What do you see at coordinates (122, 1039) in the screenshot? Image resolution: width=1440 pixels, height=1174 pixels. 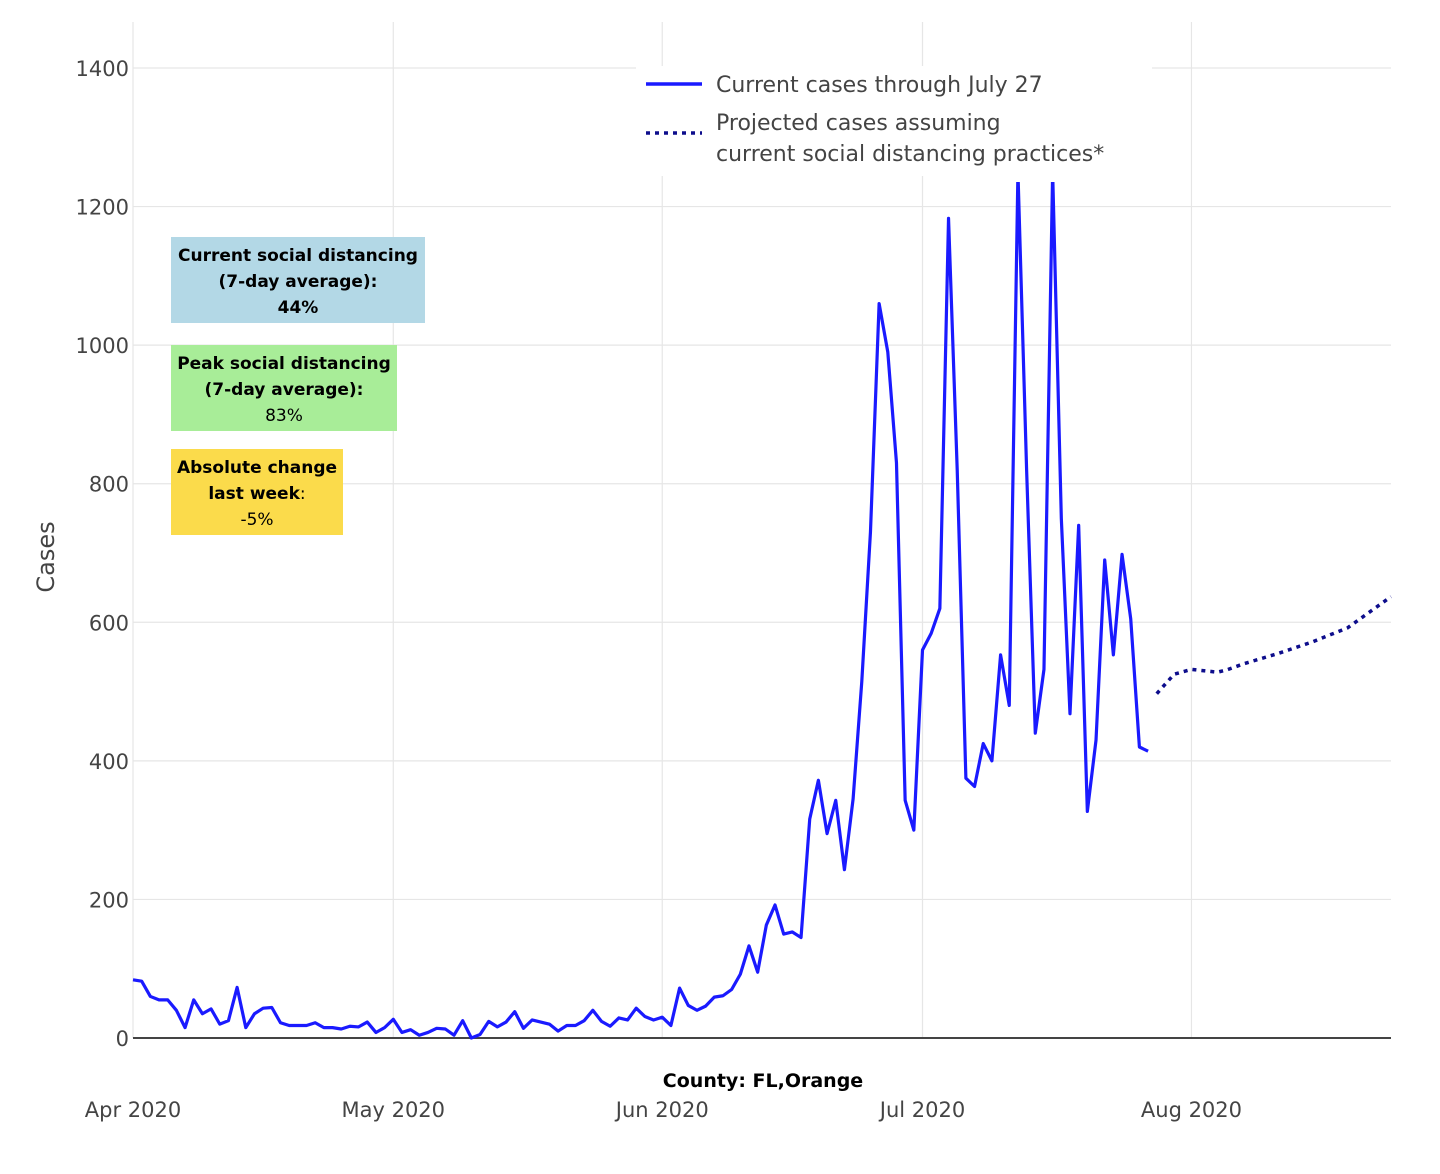 I see `y-tick-label: 0` at bounding box center [122, 1039].